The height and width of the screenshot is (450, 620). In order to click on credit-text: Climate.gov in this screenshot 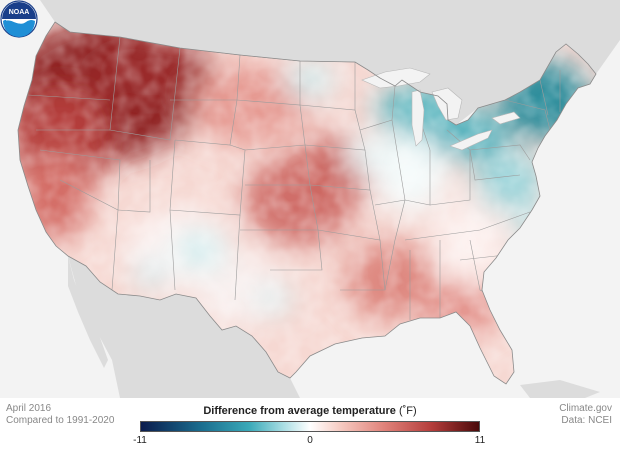, I will do `click(585, 408)`.